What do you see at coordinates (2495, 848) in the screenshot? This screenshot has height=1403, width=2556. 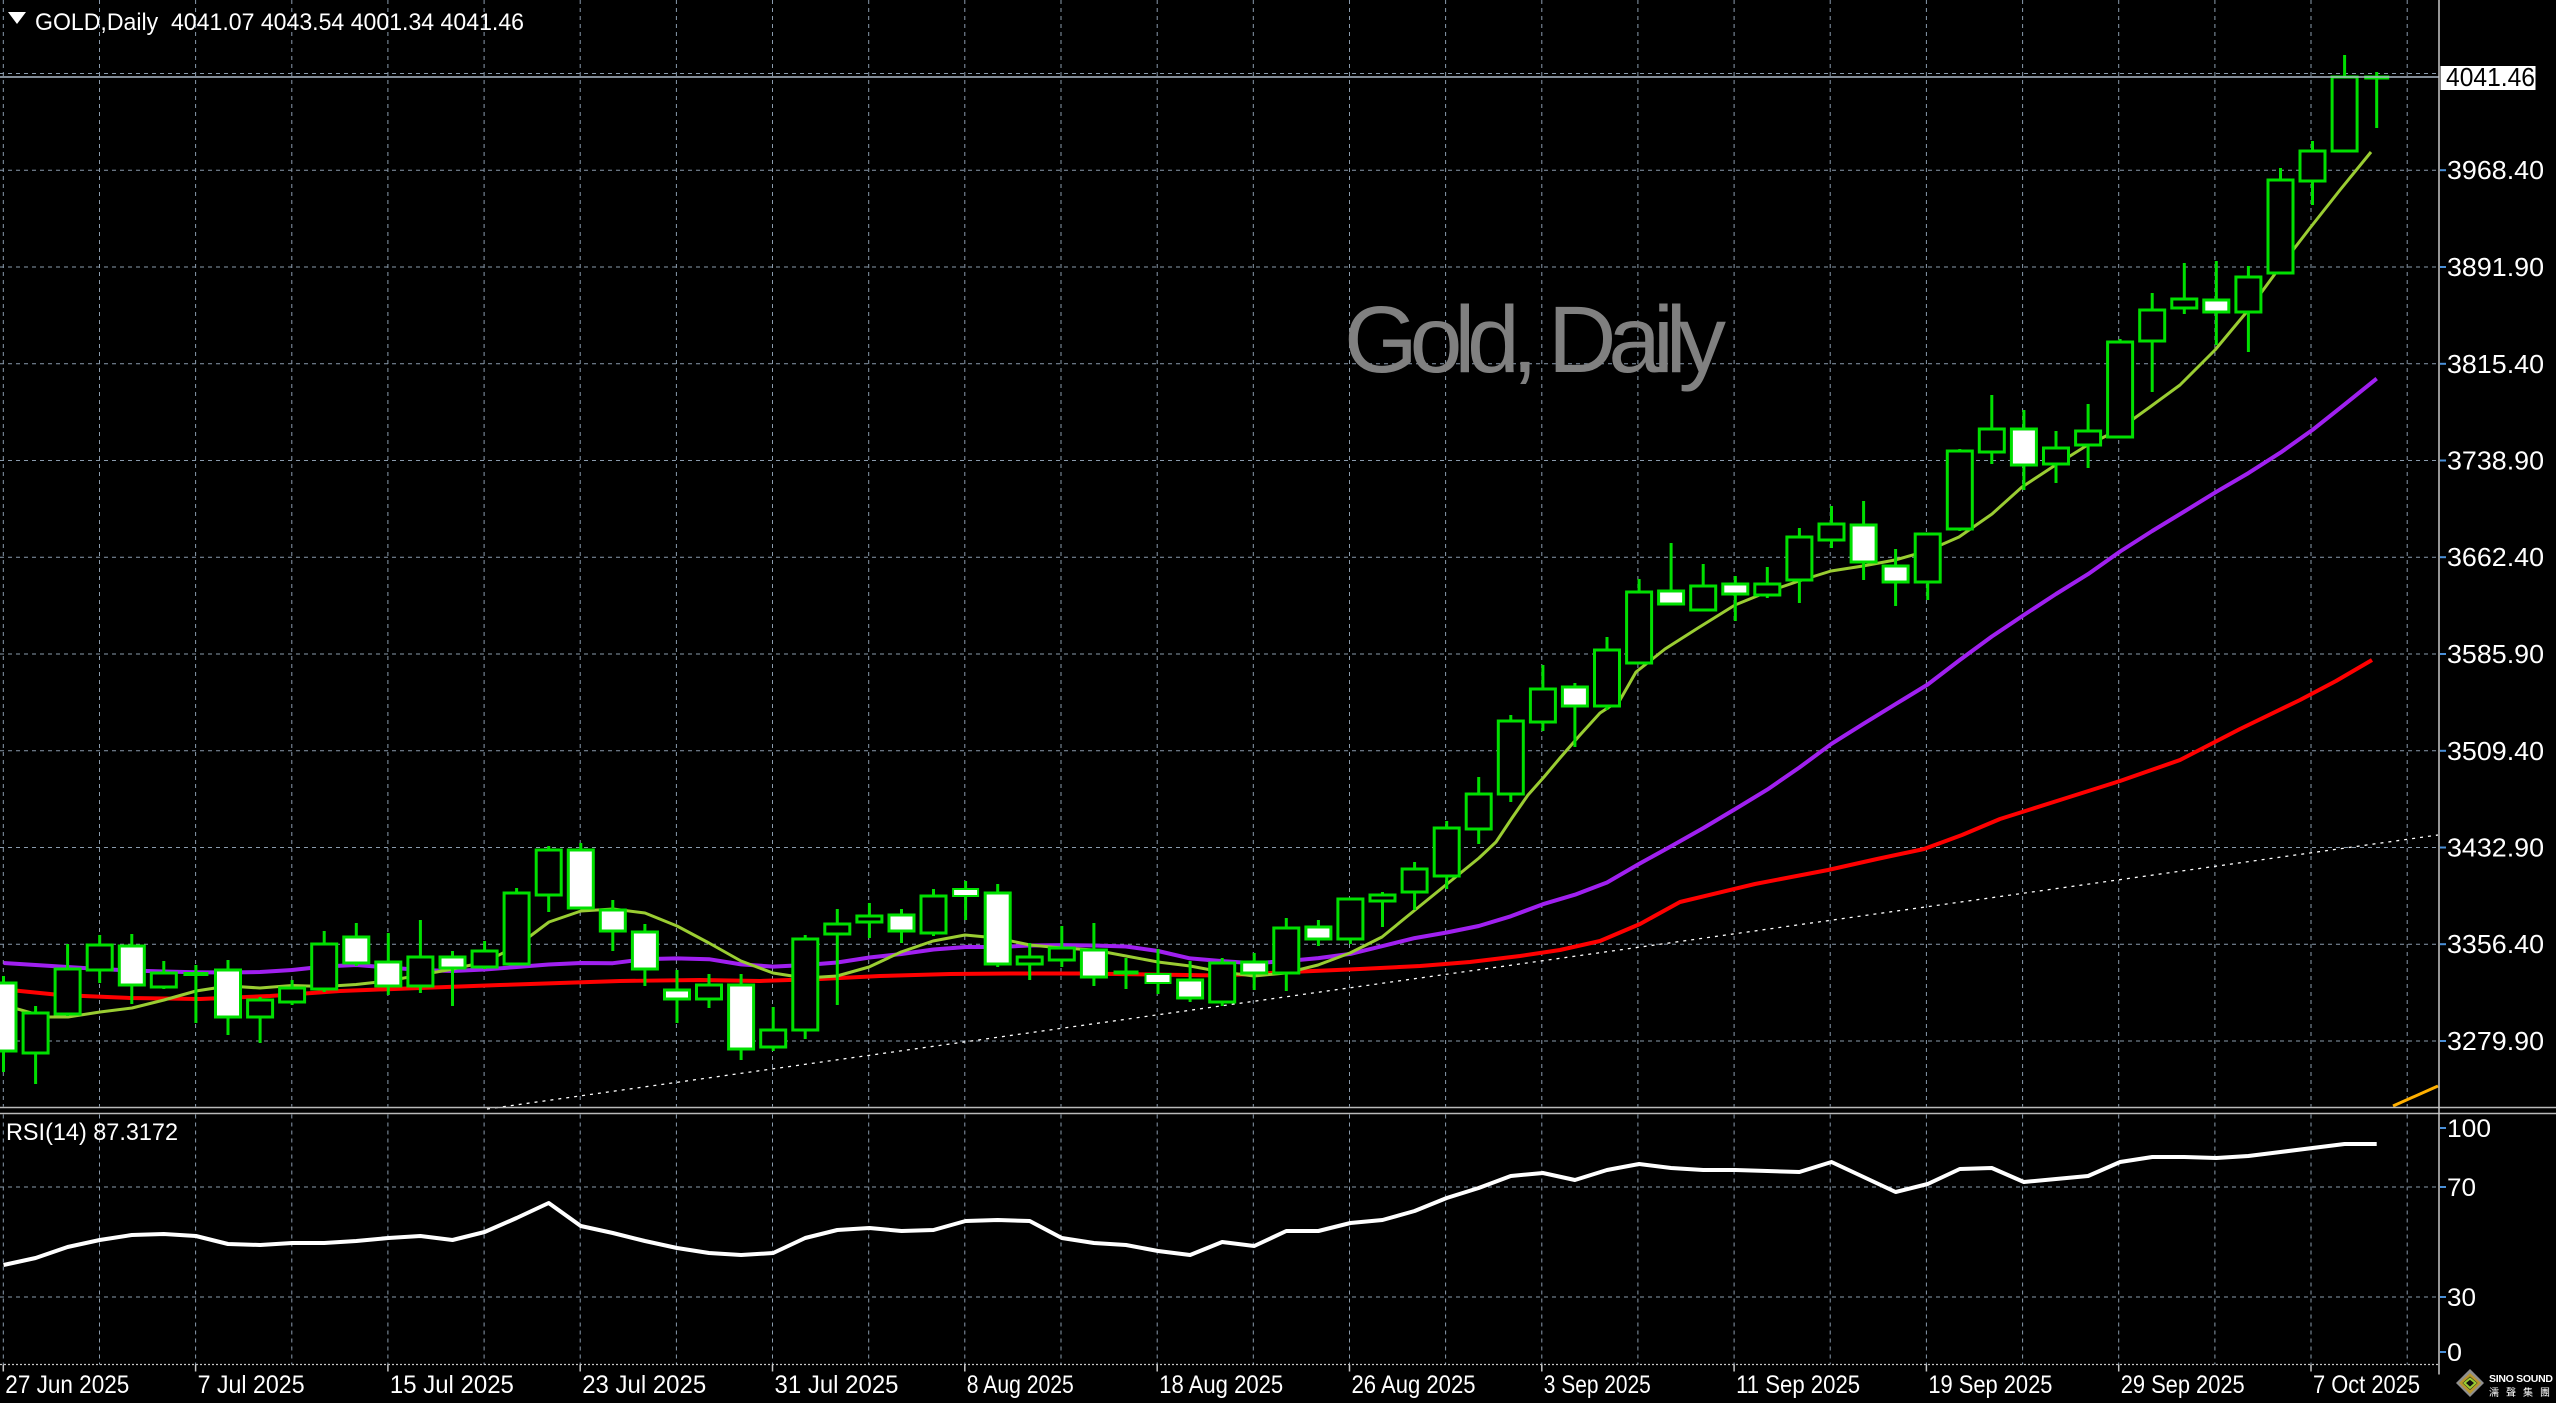 I see `svg-text: 3432.90` at bounding box center [2495, 848].